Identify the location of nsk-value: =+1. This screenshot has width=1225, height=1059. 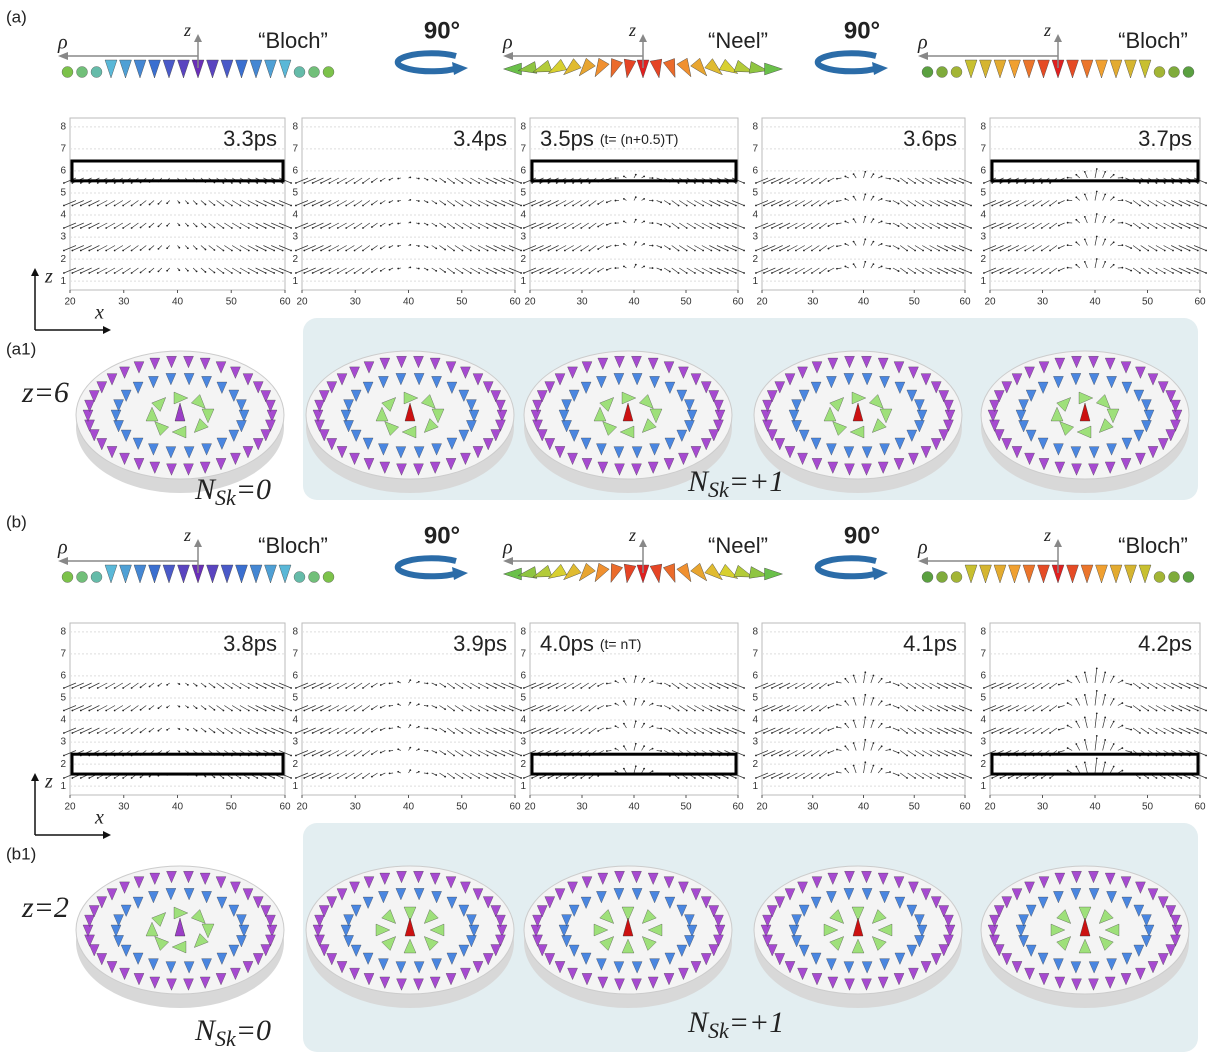
(757, 1022).